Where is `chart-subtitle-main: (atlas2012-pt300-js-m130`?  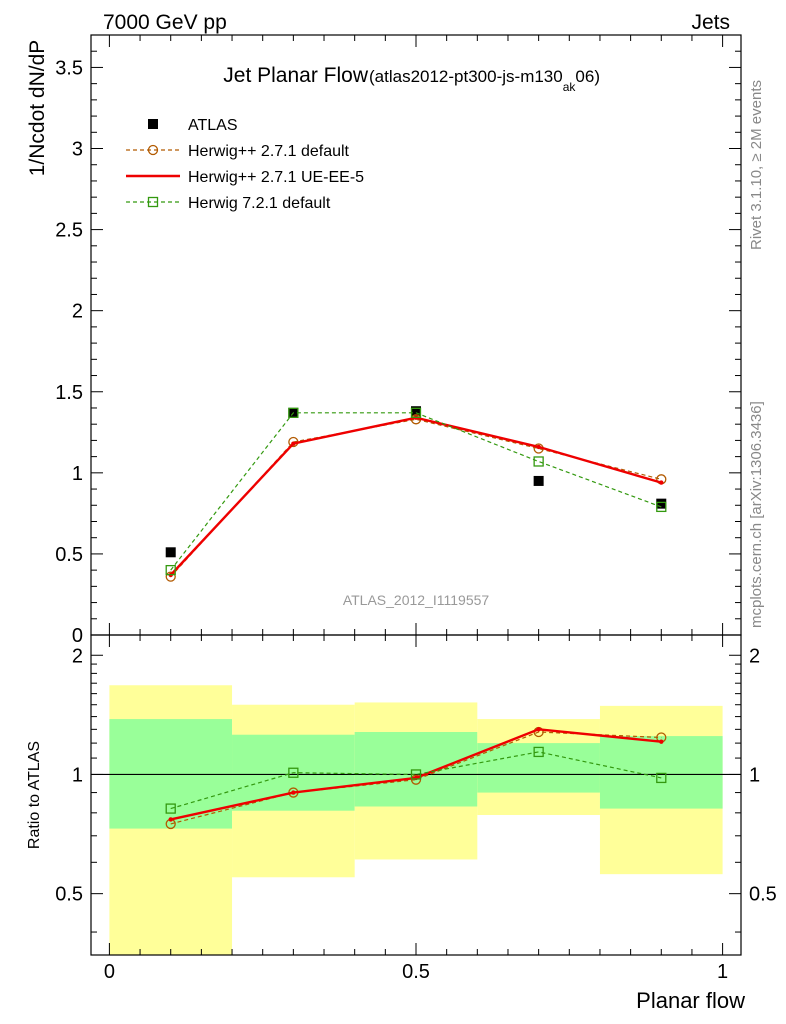 chart-subtitle-main: (atlas2012-pt300-js-m130 is located at coordinates (466, 76).